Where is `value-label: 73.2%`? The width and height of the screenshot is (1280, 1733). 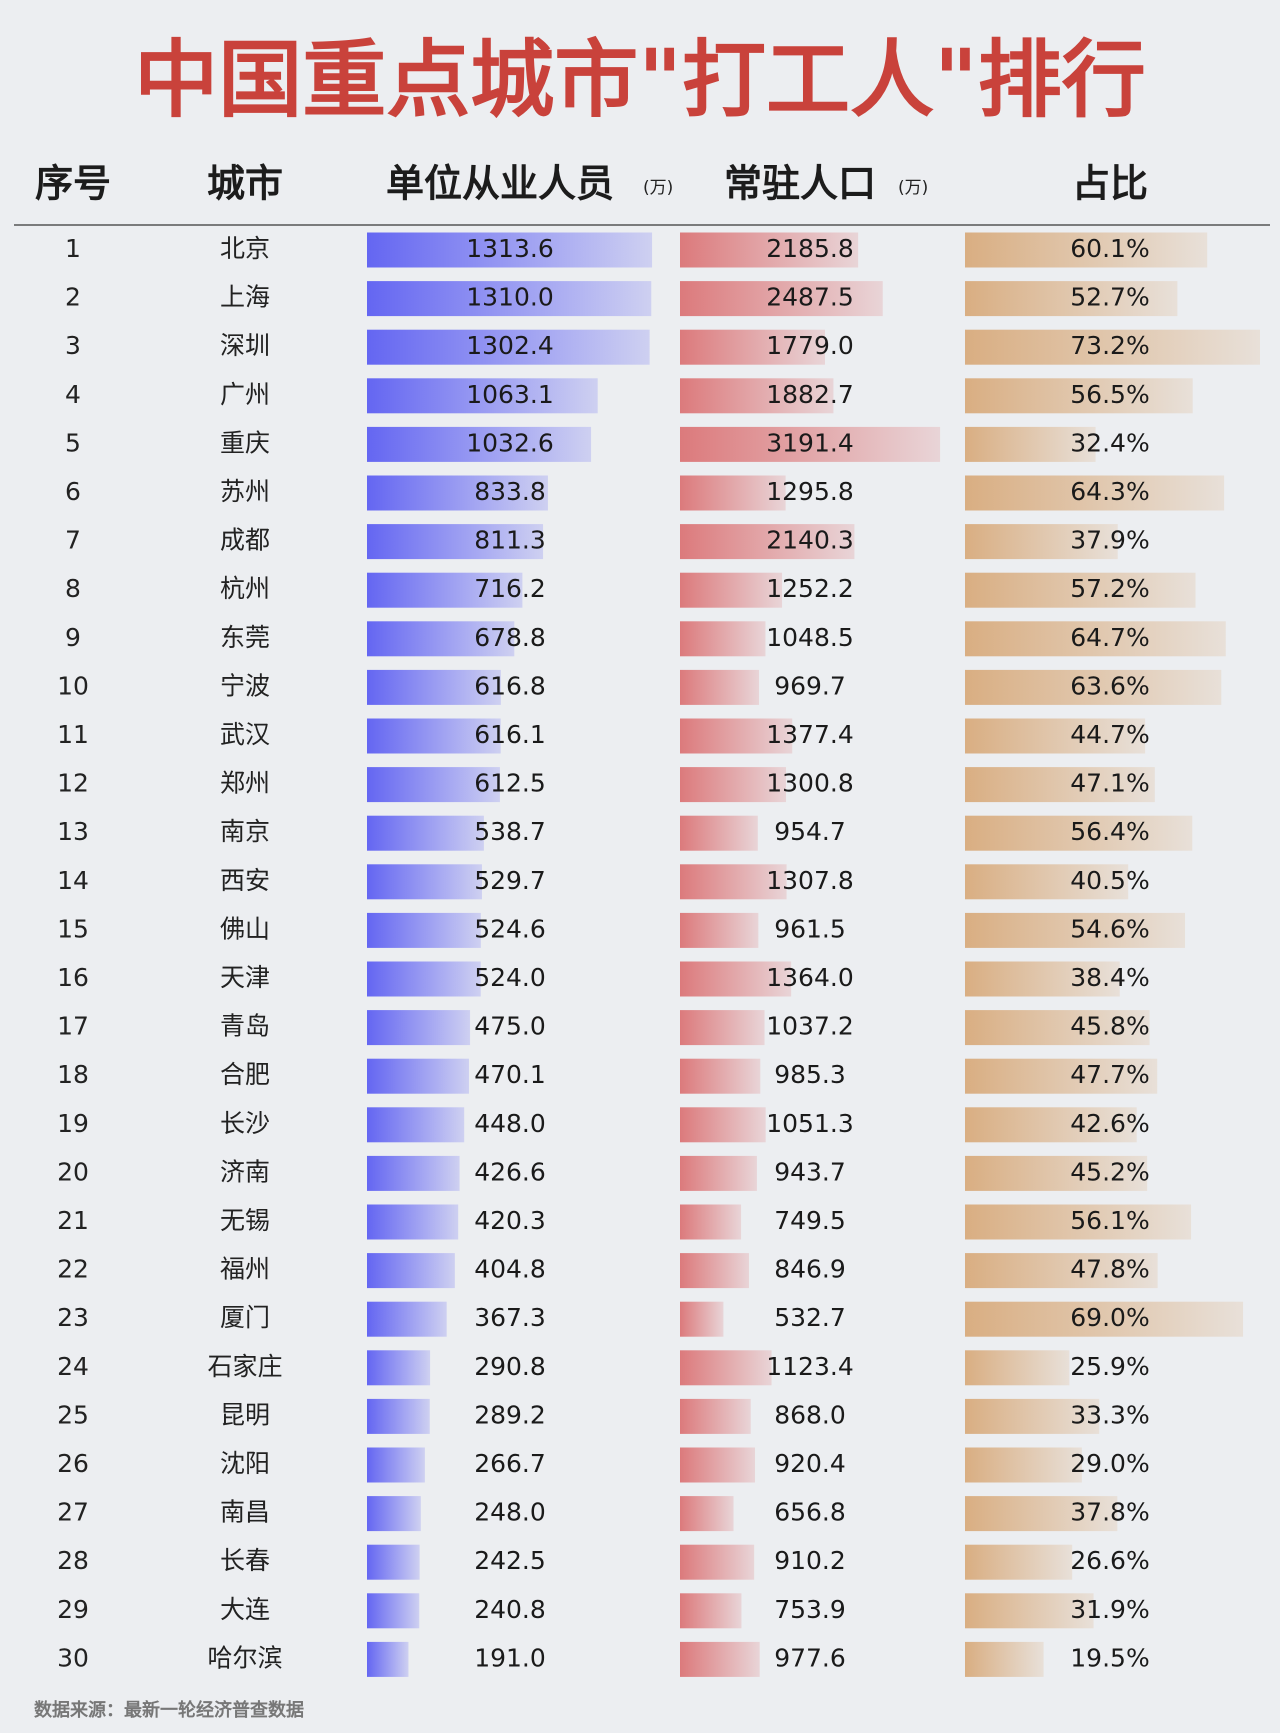
value-label: 73.2% is located at coordinates (1109, 345).